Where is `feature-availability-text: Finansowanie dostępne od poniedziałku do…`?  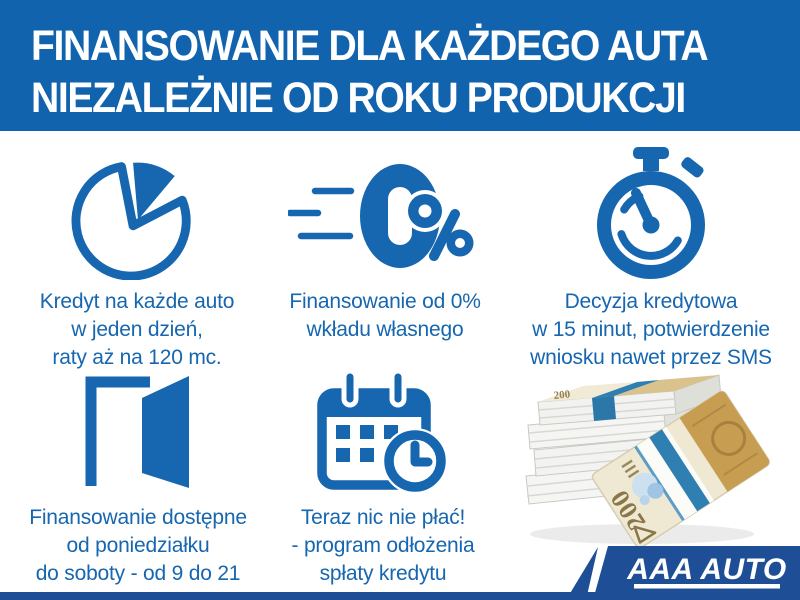
feature-availability-text: Finansowanie dostępne od poniedziałku do… is located at coordinates (138, 546).